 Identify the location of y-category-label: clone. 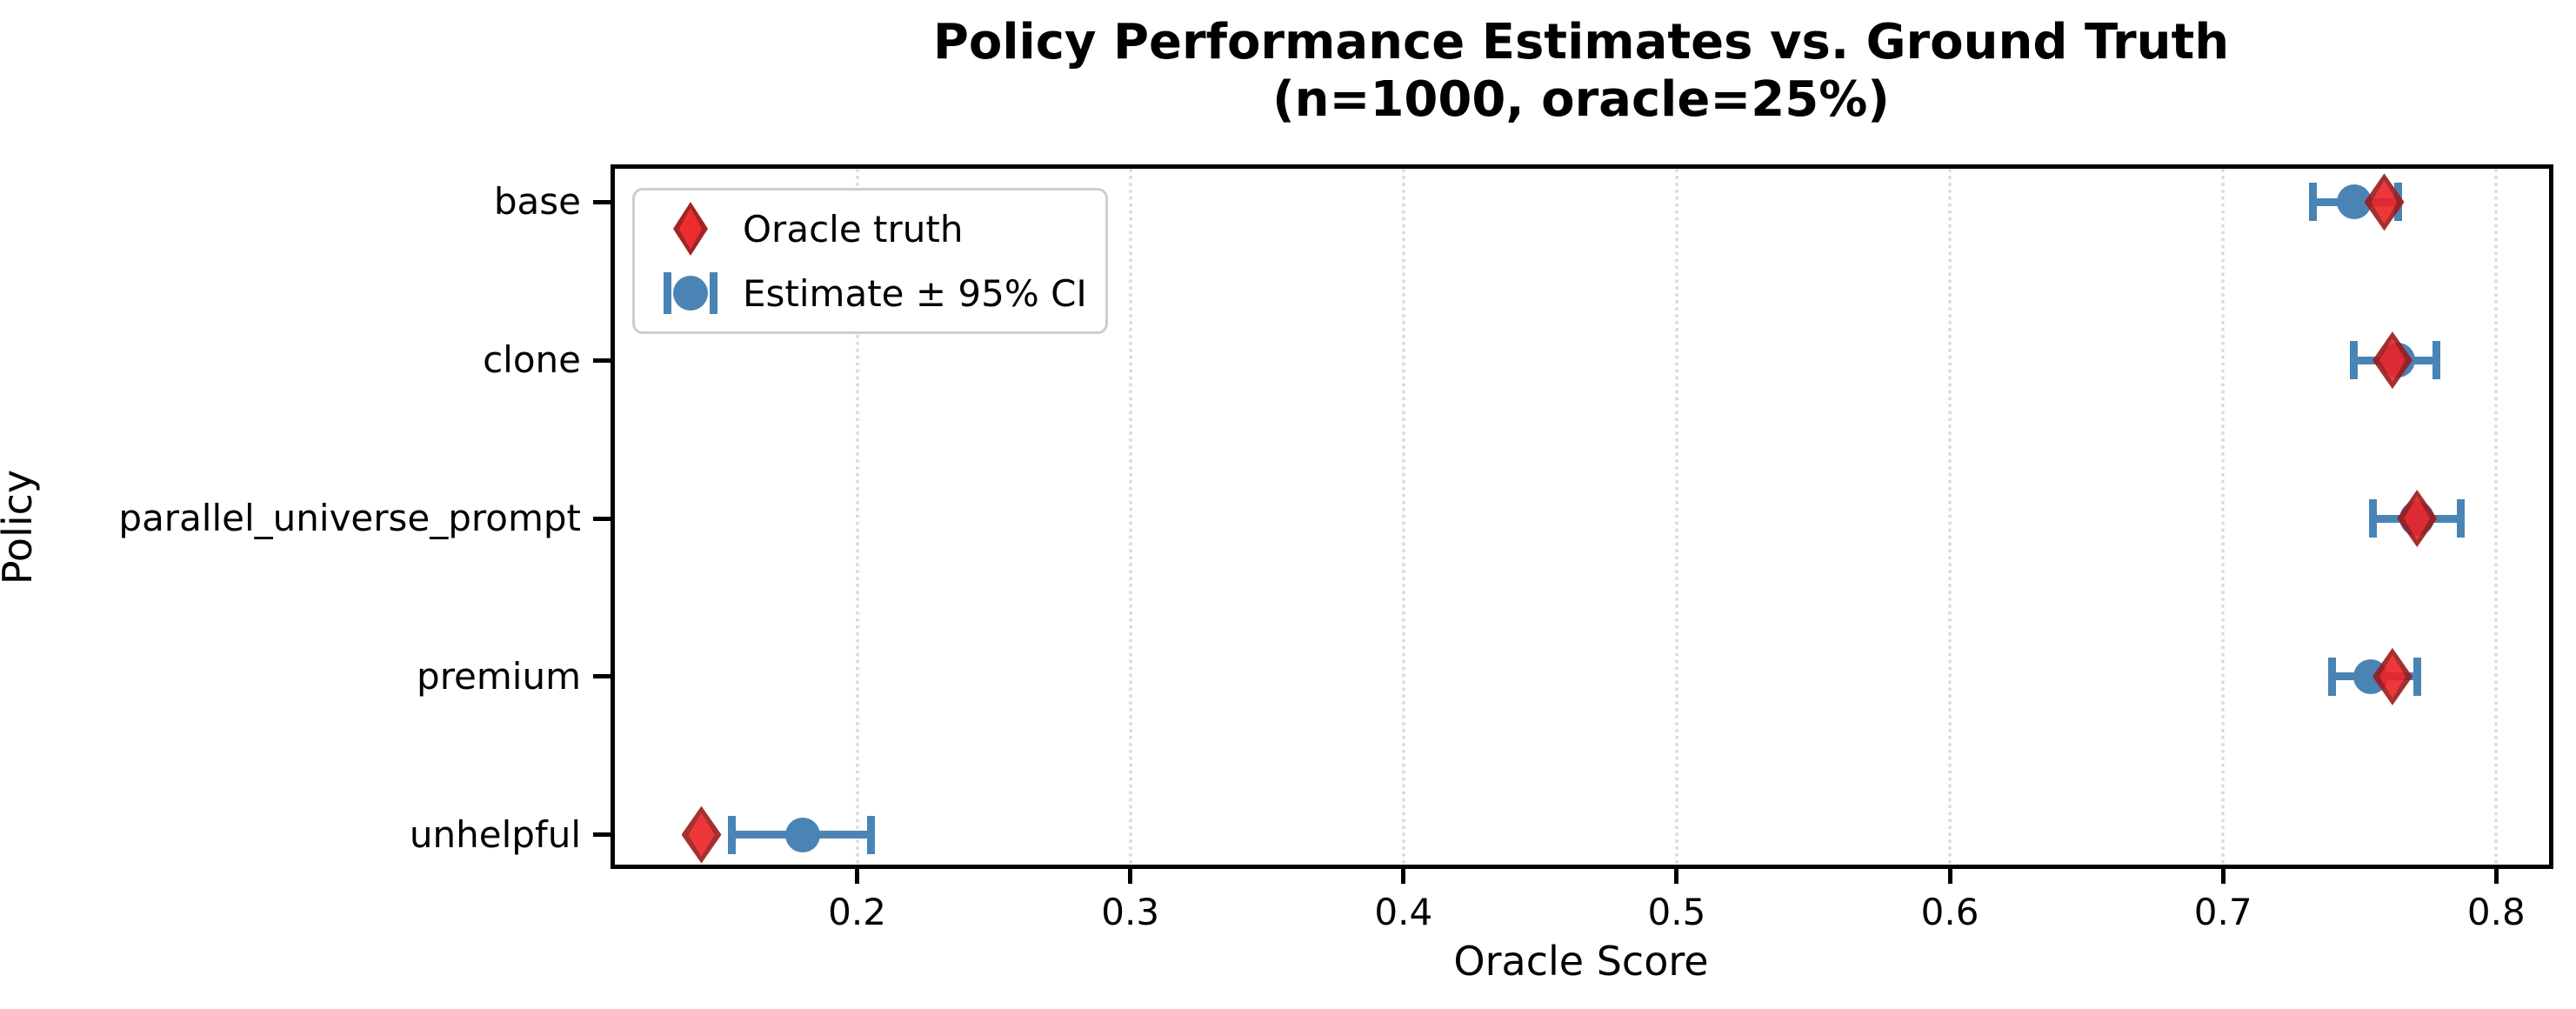
(532, 360).